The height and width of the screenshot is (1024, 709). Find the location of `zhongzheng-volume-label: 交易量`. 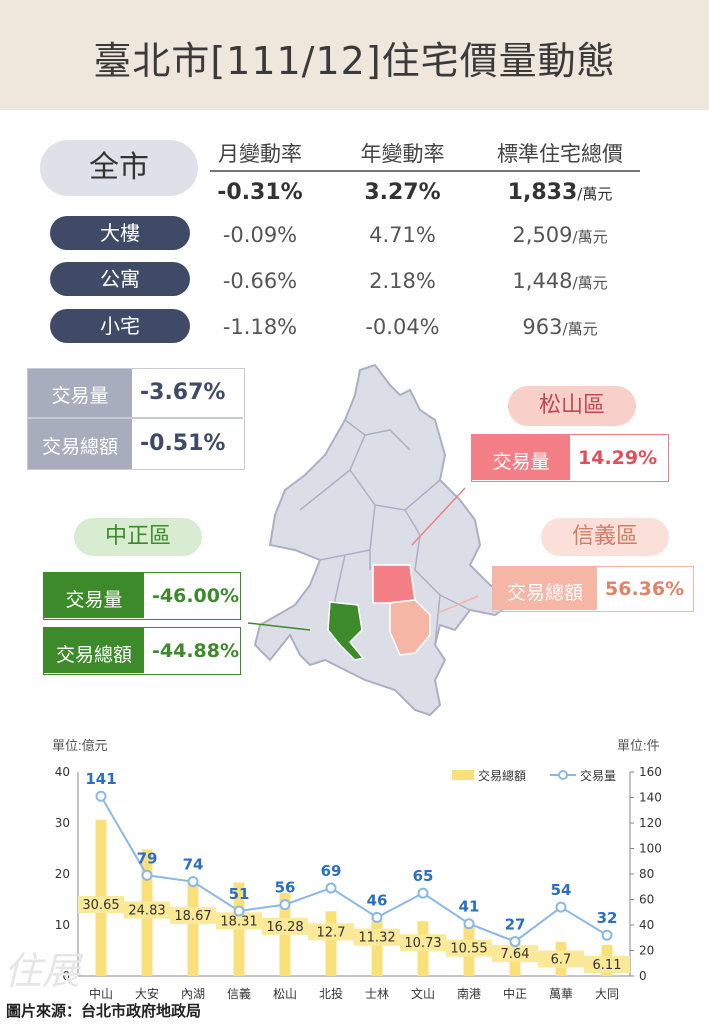

zhongzheng-volume-label: 交易量 is located at coordinates (94, 600).